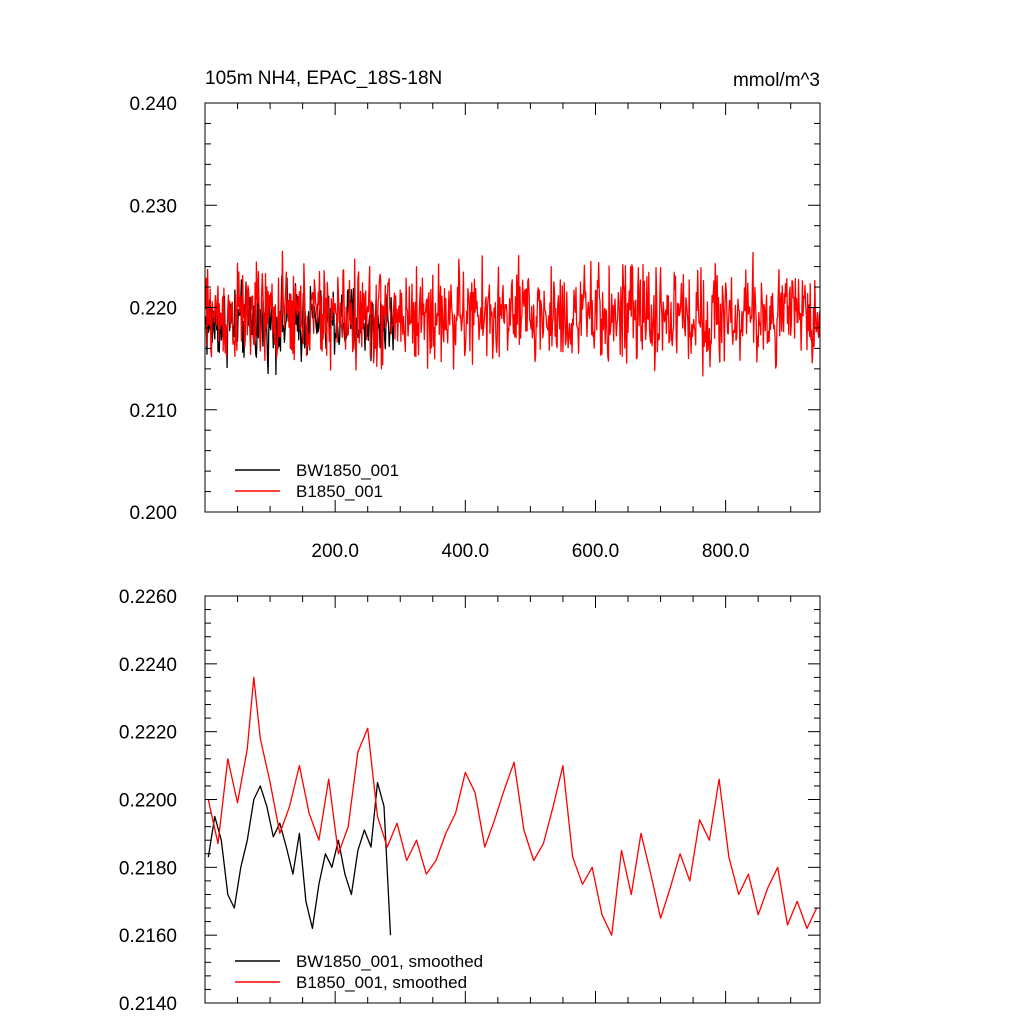  I want to click on y-tick-label: 0.2140, so click(148, 1004).